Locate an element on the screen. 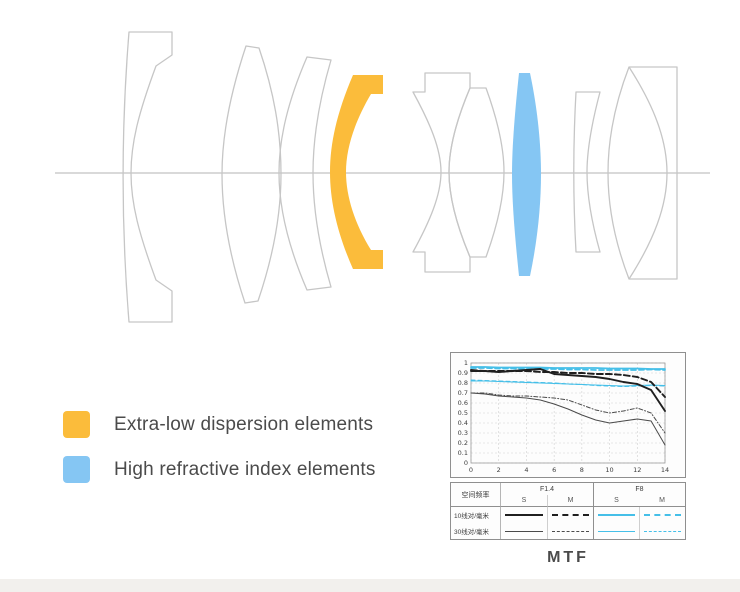 Image resolution: width=740 pixels, height=592 pixels. line-sample-f14-m-30lp is located at coordinates (570, 531).